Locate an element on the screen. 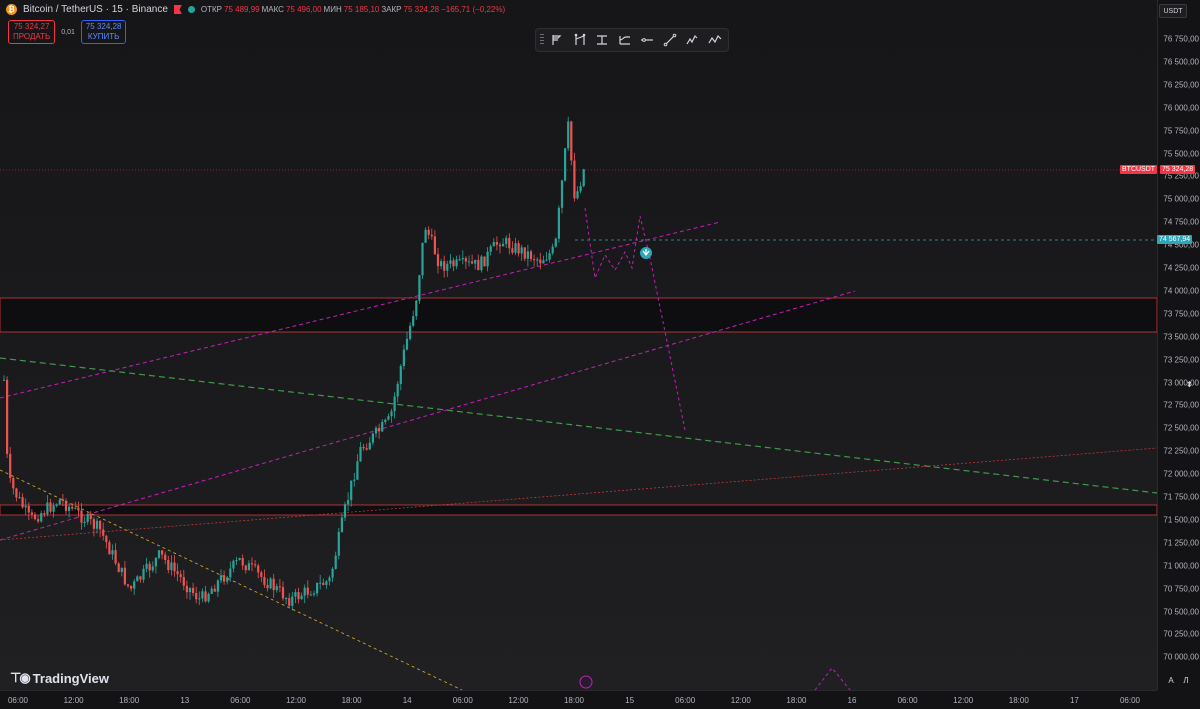  high-value: 75 496,00 is located at coordinates (303, 9).